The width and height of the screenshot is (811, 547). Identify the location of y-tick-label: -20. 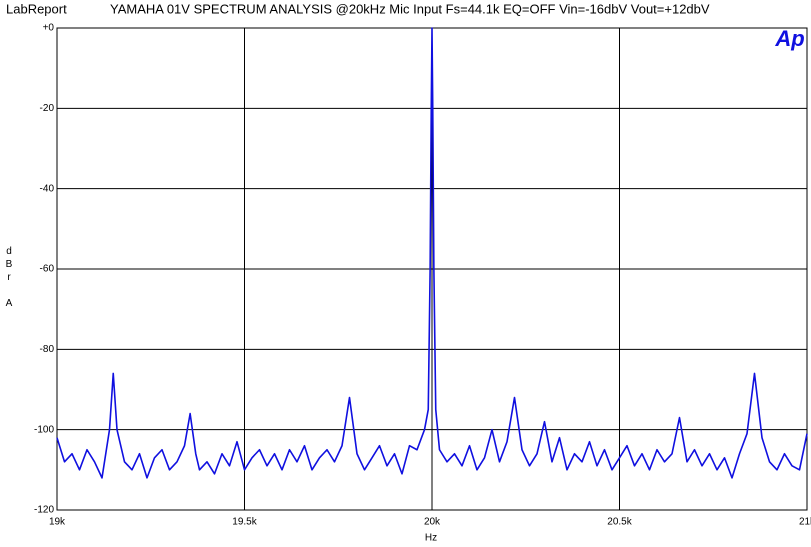
(47, 108).